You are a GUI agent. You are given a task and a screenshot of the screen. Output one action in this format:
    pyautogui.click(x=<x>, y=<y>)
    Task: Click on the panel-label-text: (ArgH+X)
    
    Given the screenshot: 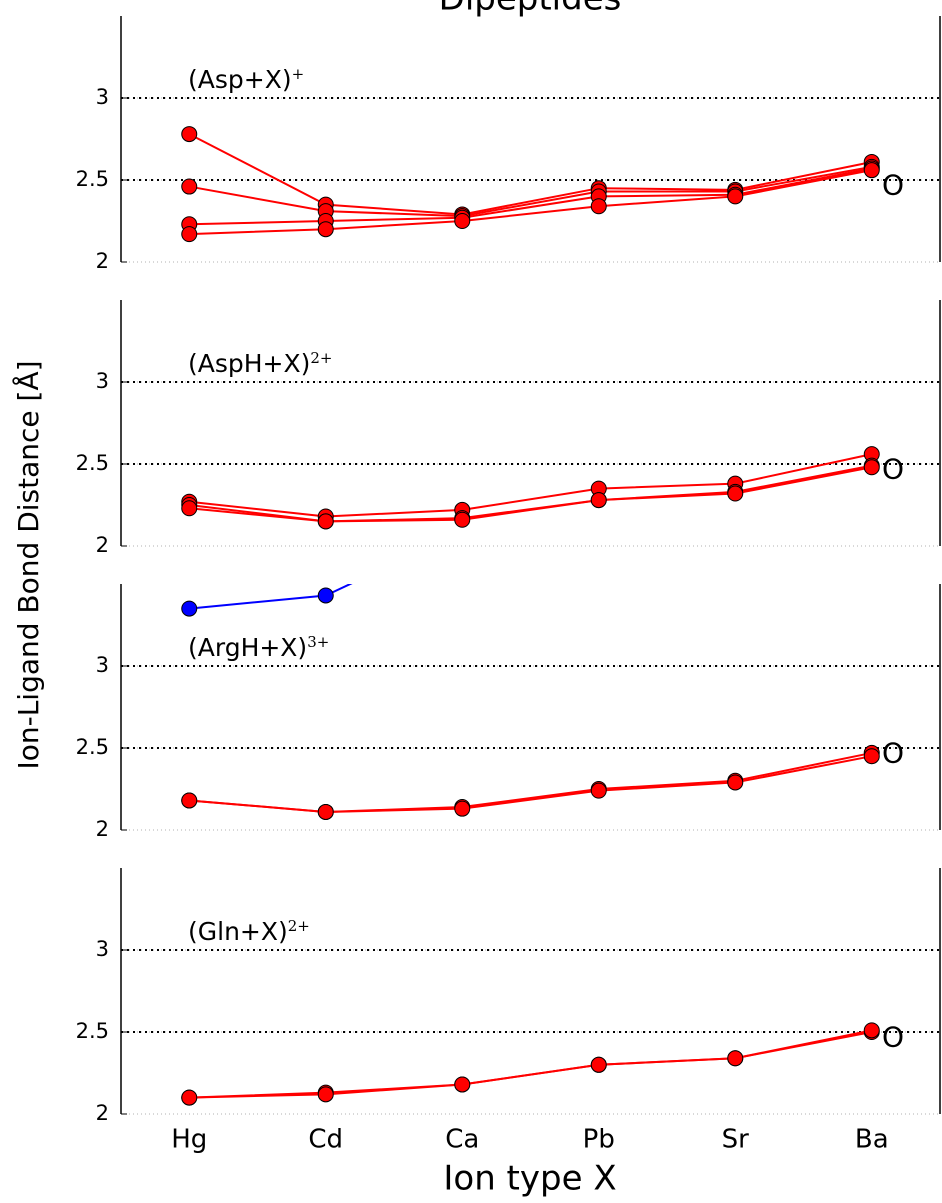 What is the action you would take?
    pyautogui.click(x=247, y=647)
    